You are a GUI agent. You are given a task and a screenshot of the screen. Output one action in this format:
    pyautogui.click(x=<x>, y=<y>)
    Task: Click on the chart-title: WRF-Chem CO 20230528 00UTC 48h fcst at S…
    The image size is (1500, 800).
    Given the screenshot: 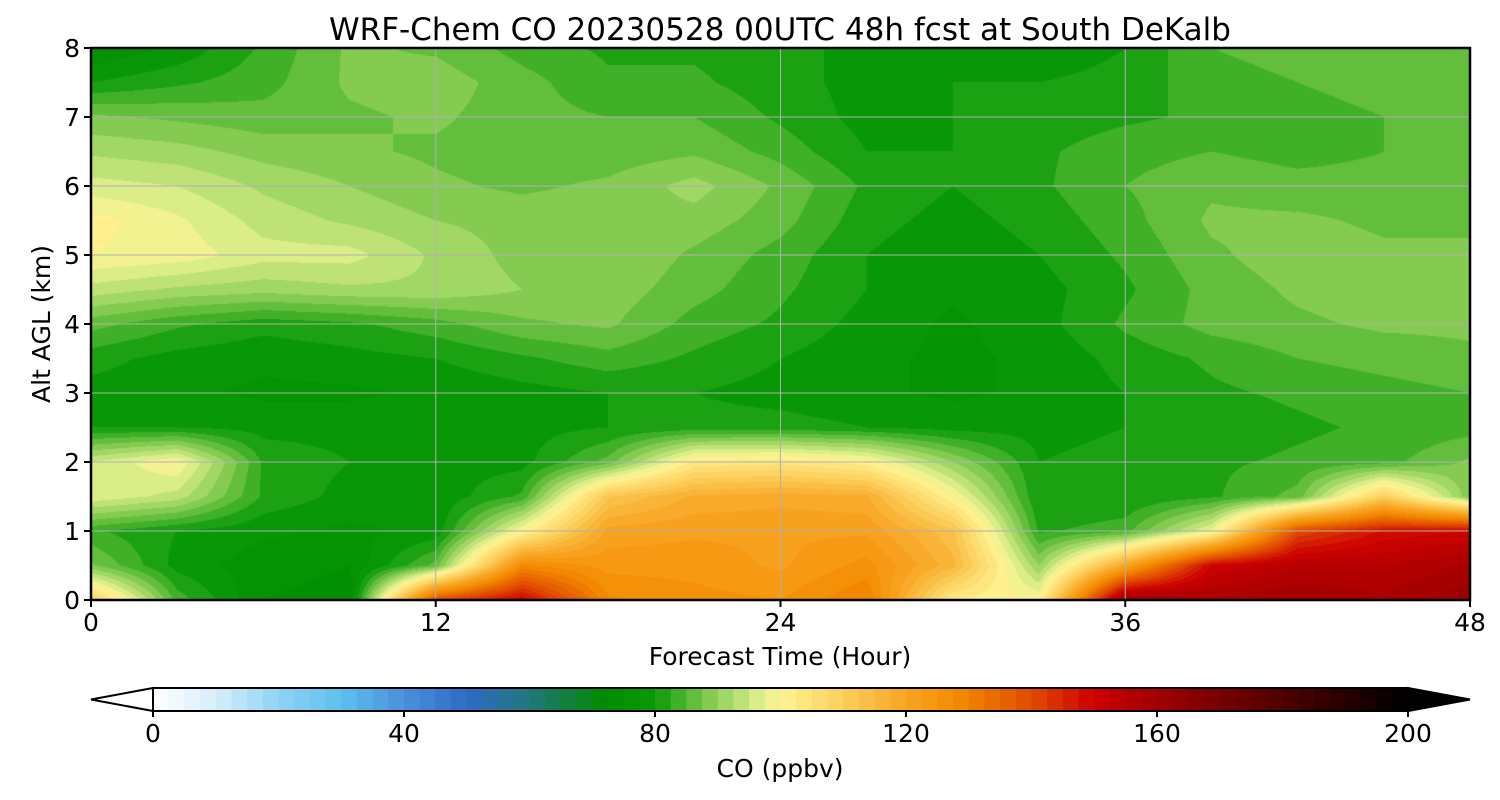 What is the action you would take?
    pyautogui.click(x=780, y=30)
    